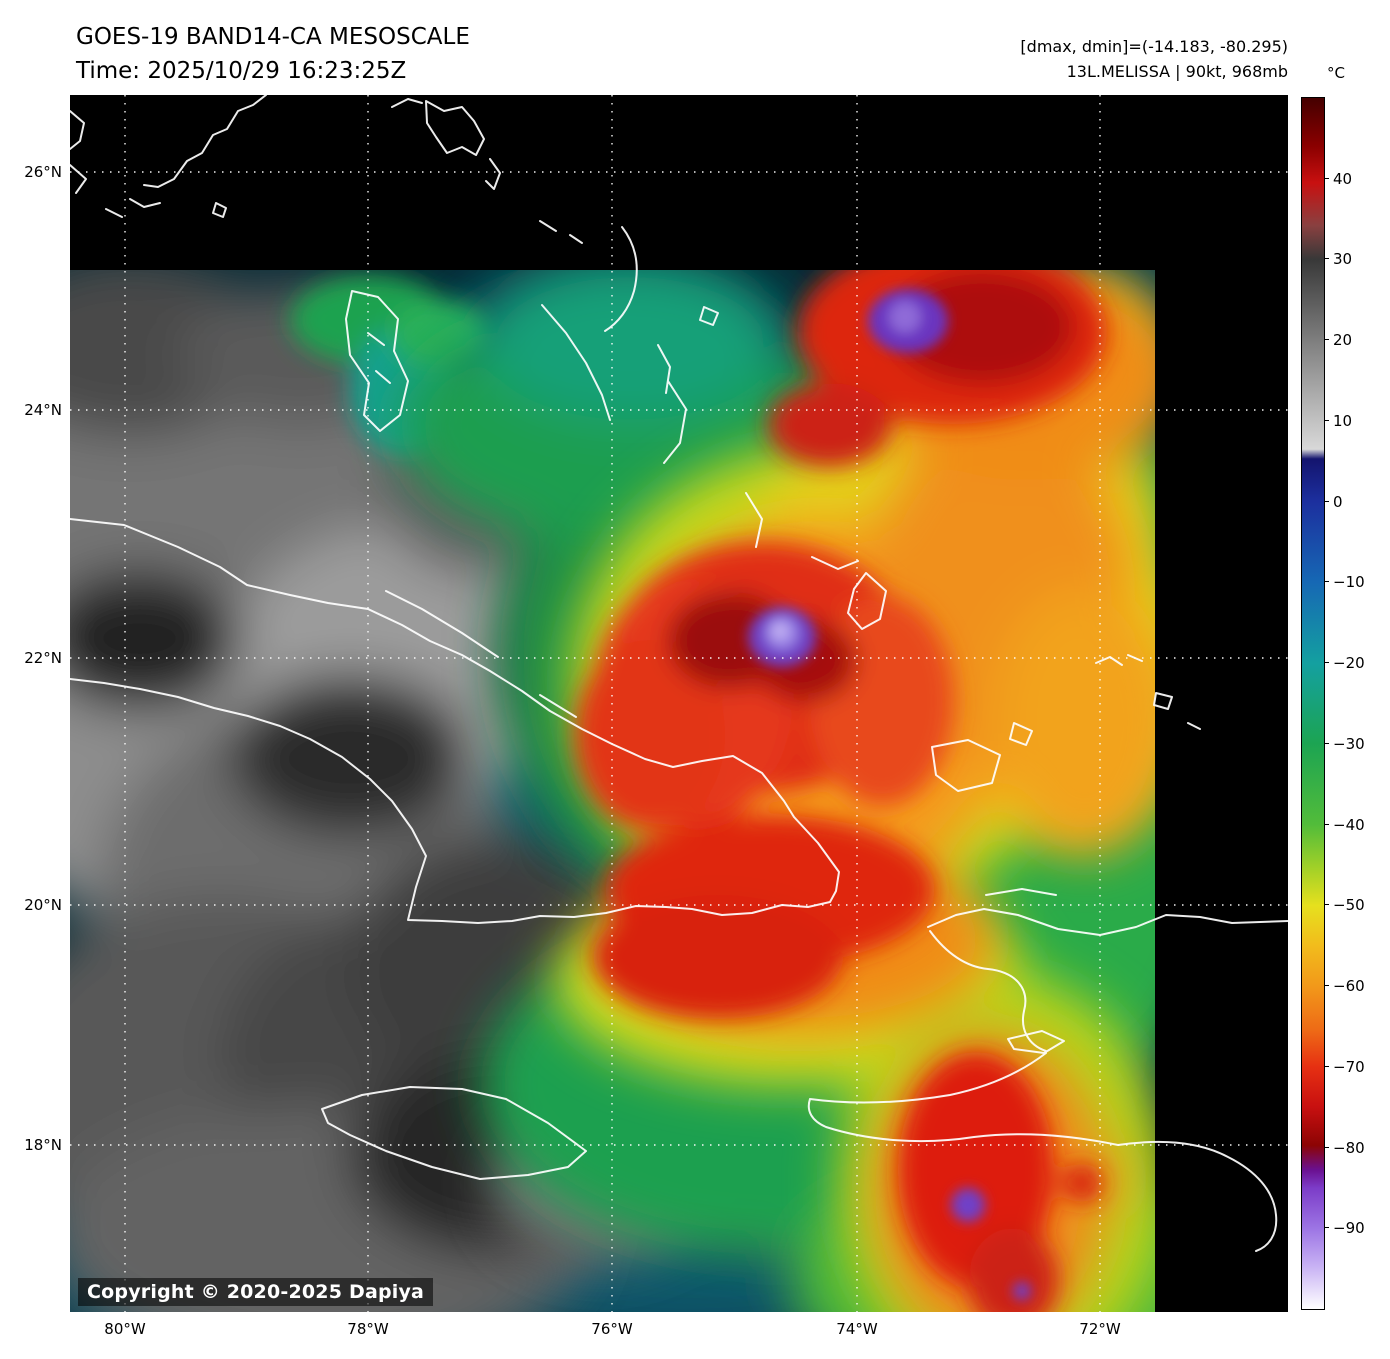 The image size is (1390, 1359). Describe the element at coordinates (1343, 178) in the screenshot. I see `colorbar-tick-label: 40` at that location.